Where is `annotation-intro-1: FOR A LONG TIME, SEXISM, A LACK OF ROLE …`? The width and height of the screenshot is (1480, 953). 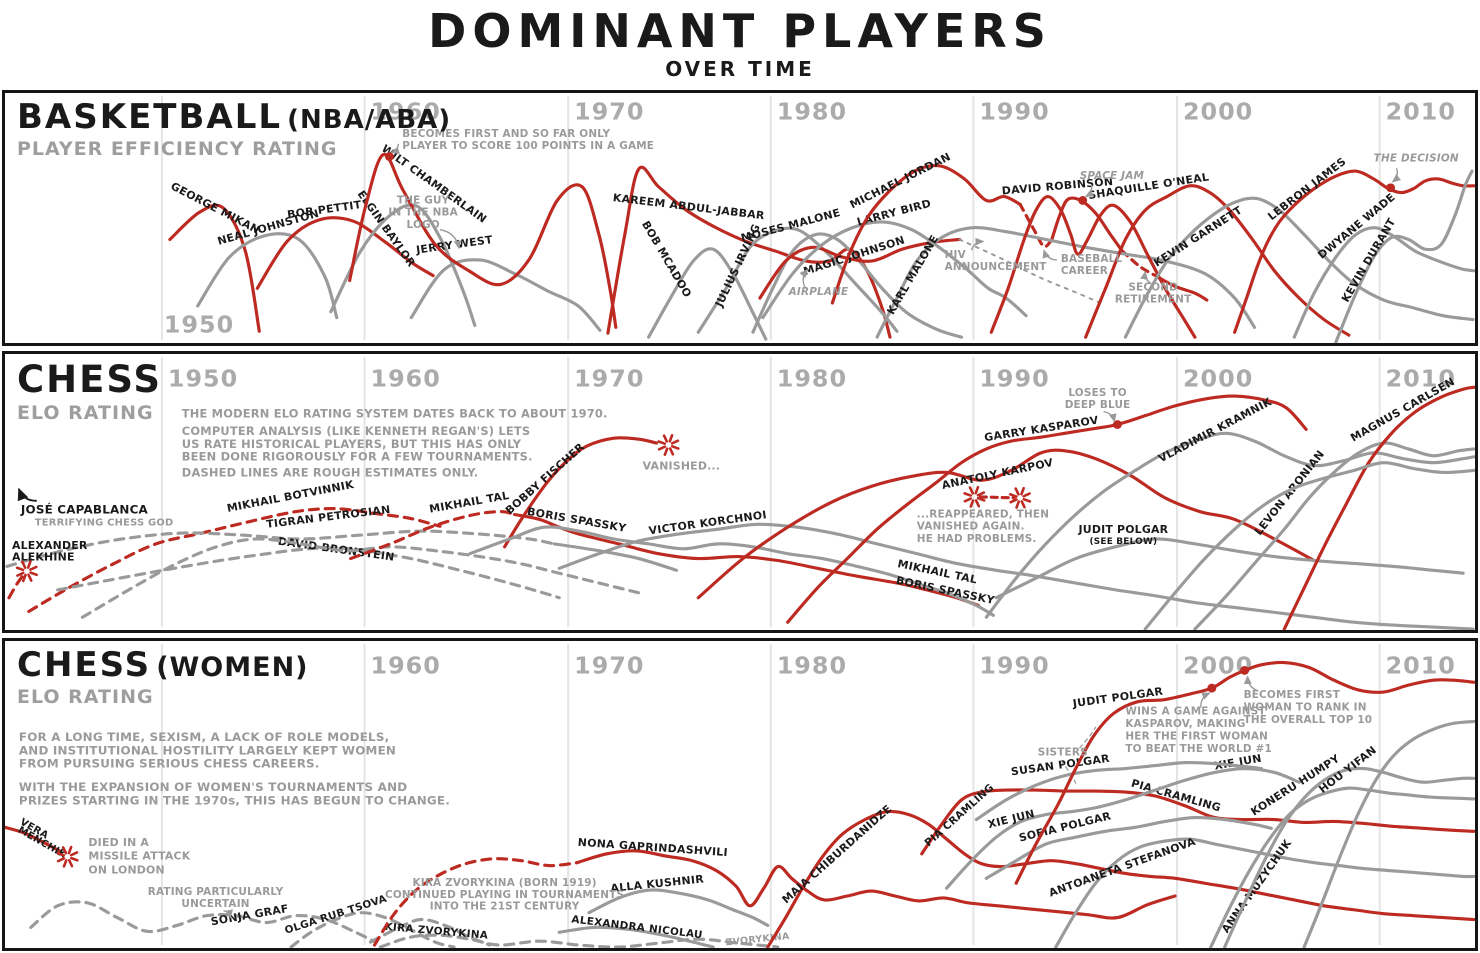
annotation-intro-1: FOR A LONG TIME, SEXISM, A LACK OF ROLE … is located at coordinates (207, 750).